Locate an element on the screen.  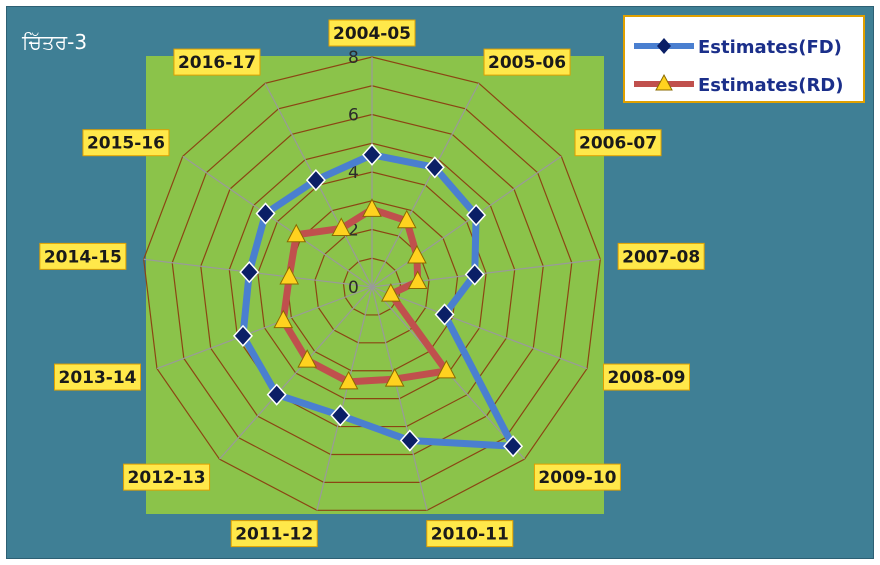
category-label-2005-06: 2005-06 is located at coordinates (527, 62).